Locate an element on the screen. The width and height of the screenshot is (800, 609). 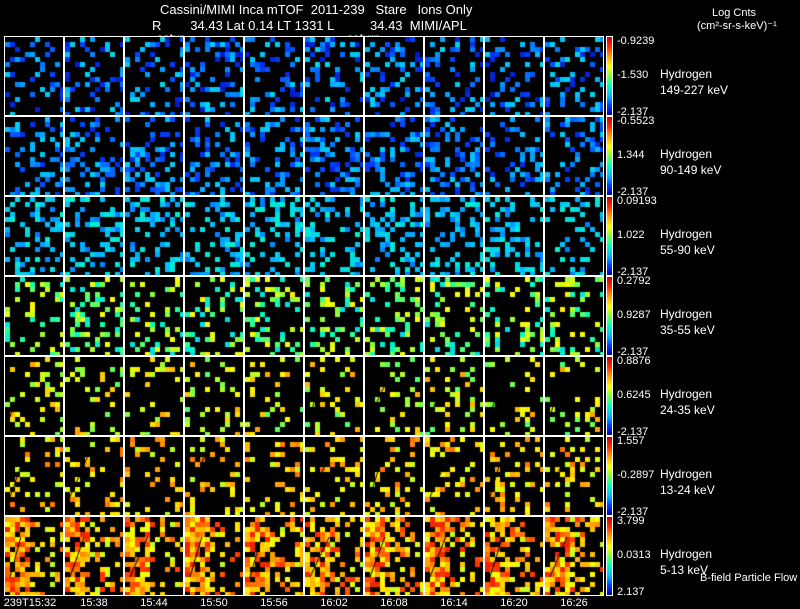
energy-range-label: 55-90 keV is located at coordinates (687, 250).